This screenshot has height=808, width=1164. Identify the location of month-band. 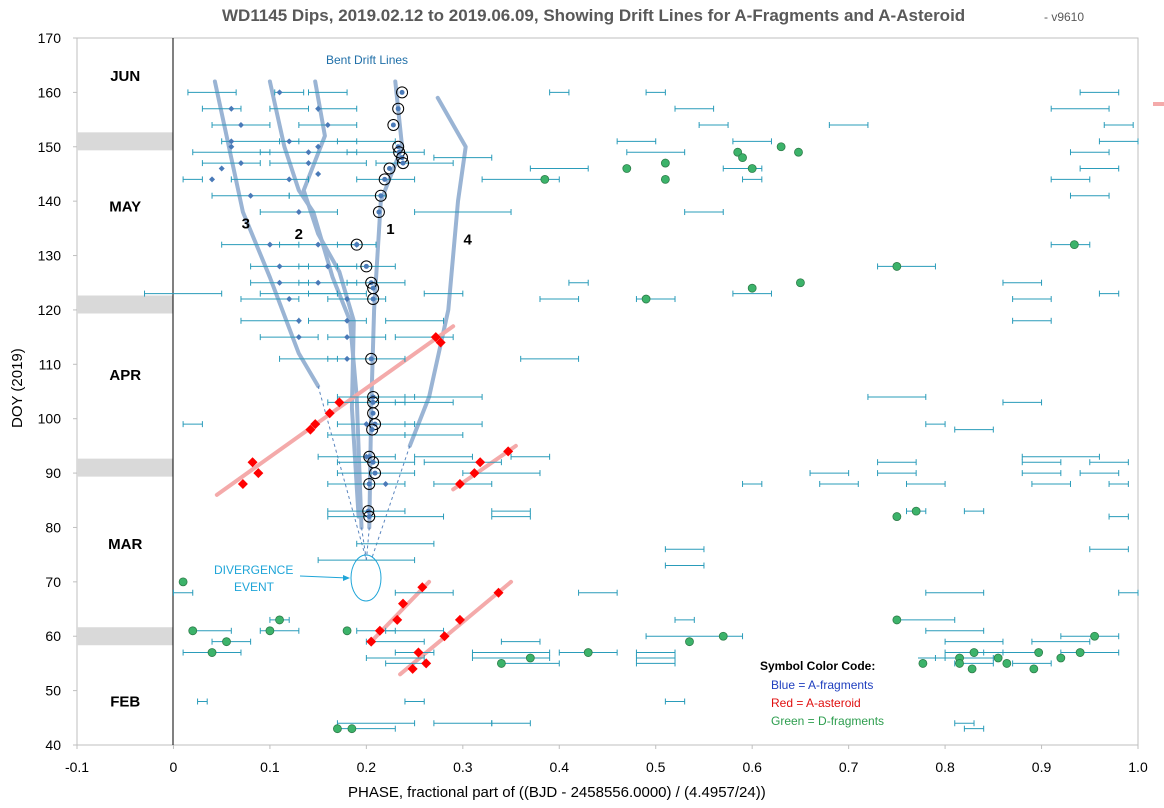
(125, 141).